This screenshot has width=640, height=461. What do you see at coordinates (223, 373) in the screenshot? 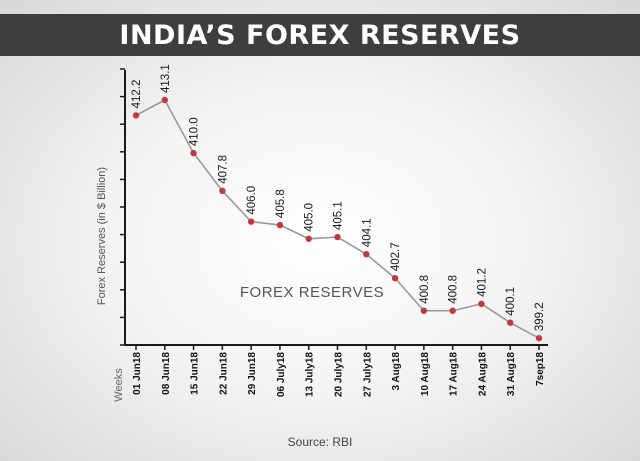
I see `x-tick-label: 22 Jun18` at bounding box center [223, 373].